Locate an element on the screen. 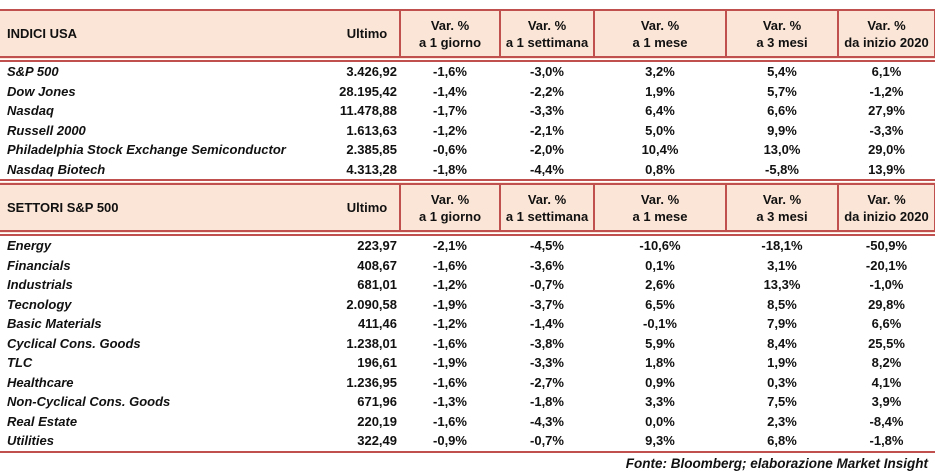 The image size is (935, 473). var-value: 9,3% is located at coordinates (660, 440).